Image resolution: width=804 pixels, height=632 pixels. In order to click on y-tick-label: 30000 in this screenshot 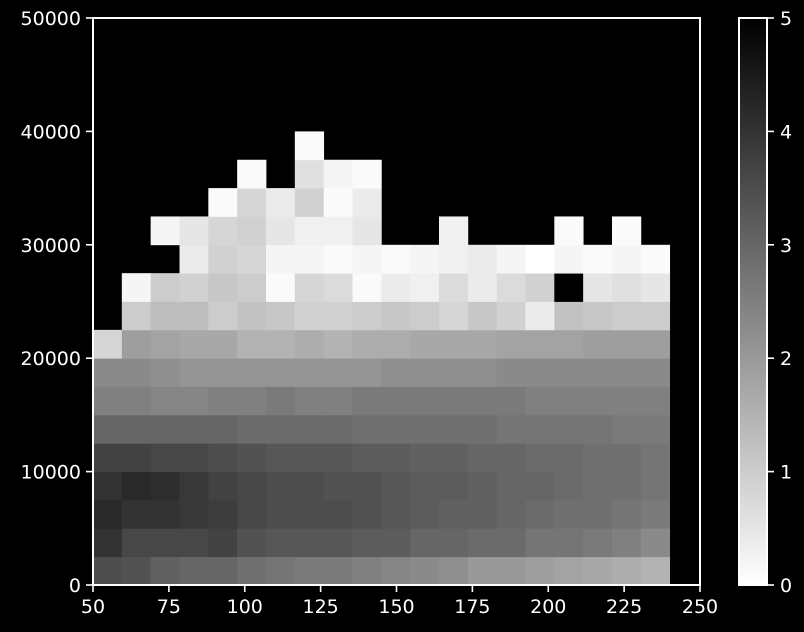, I will do `click(51, 246)`.